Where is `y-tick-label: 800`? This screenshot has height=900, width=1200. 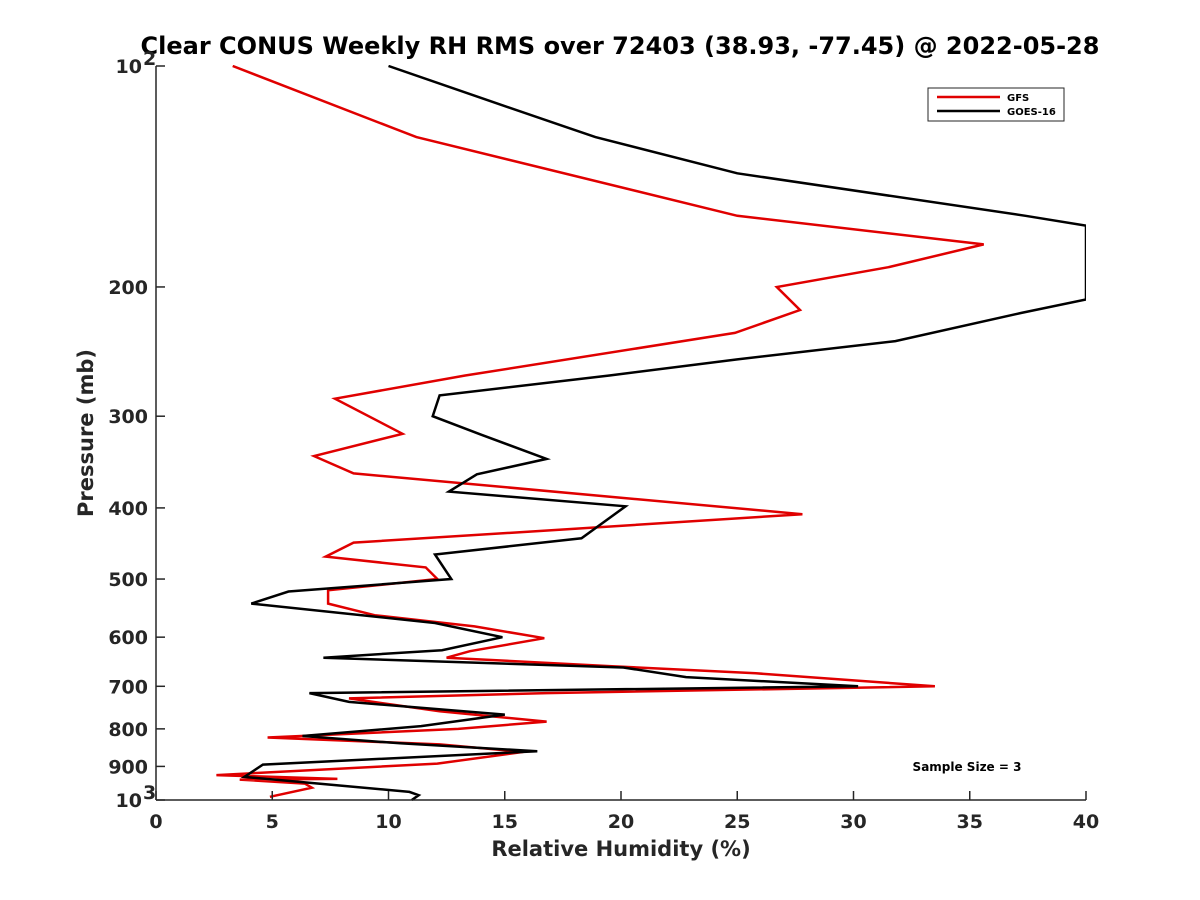 y-tick-label: 800 is located at coordinates (128, 730).